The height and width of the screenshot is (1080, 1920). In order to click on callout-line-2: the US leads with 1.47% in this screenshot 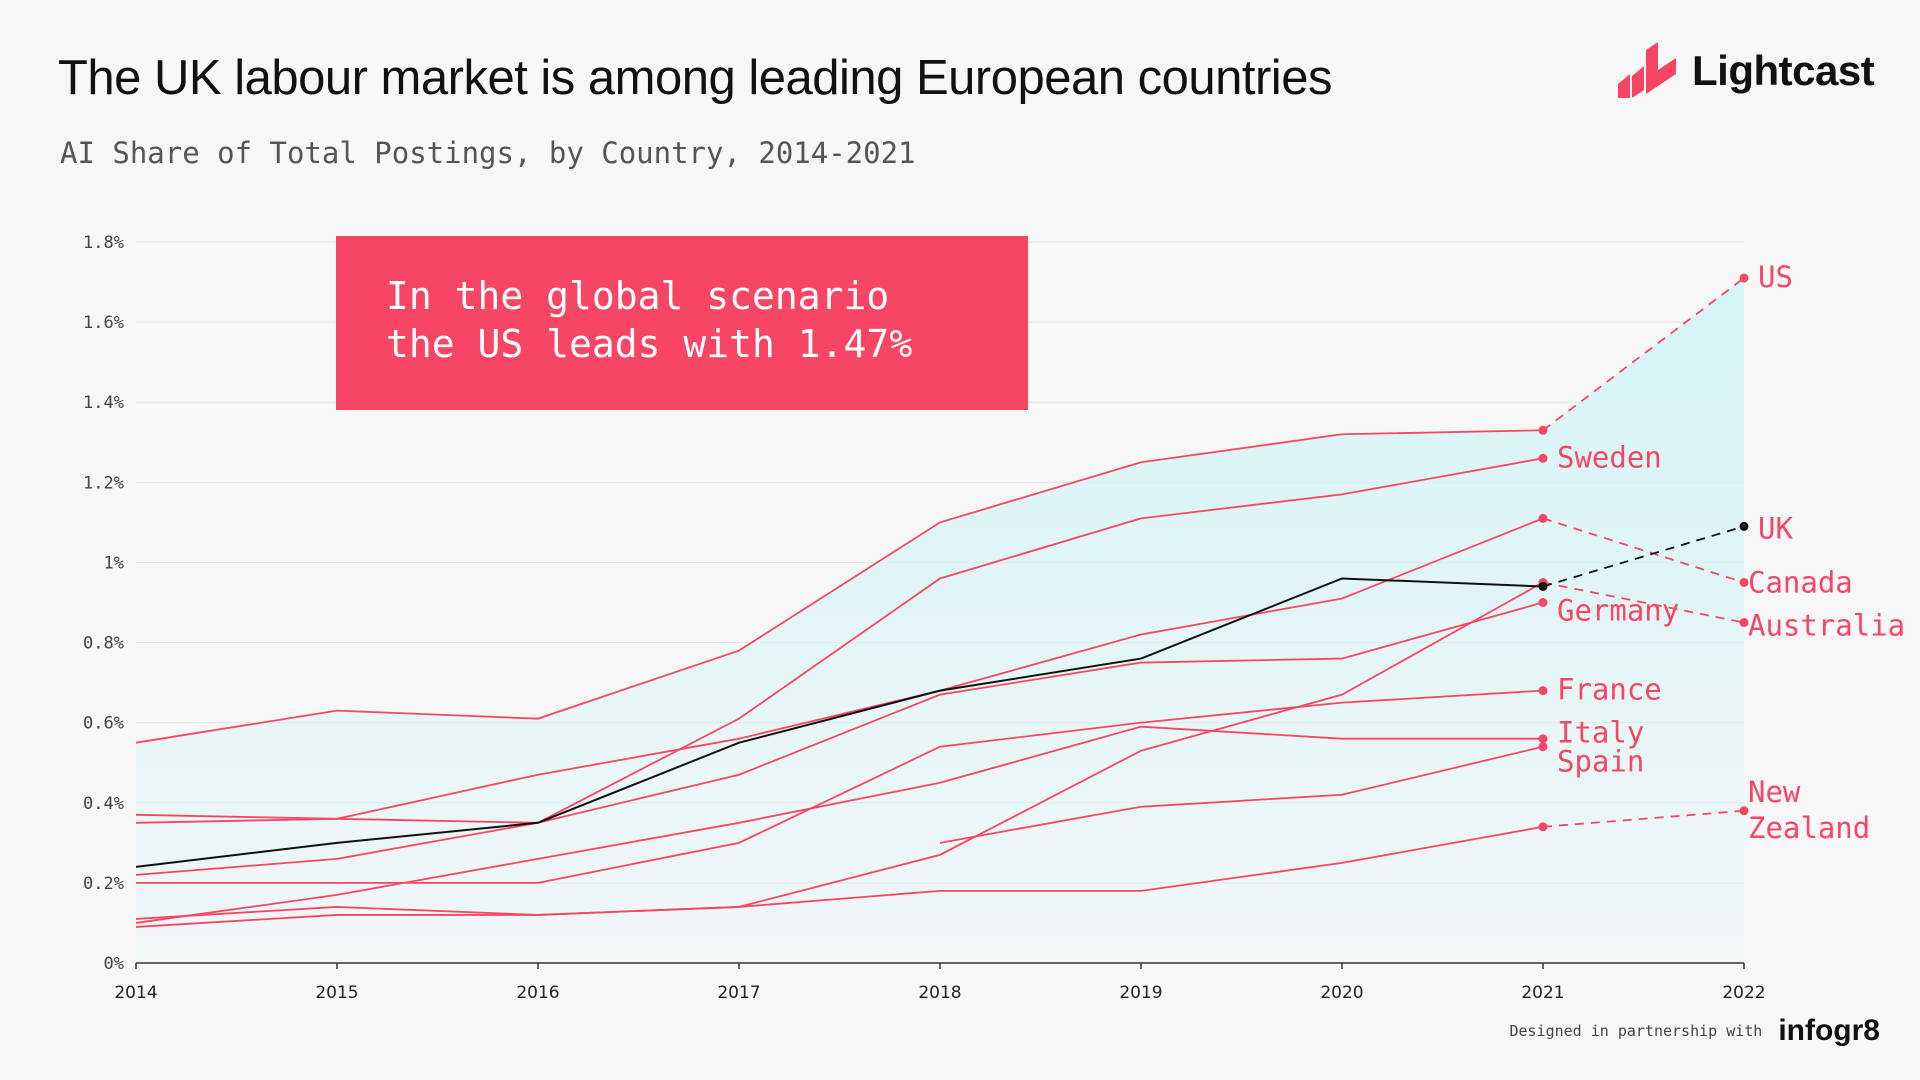, I will do `click(649, 344)`.